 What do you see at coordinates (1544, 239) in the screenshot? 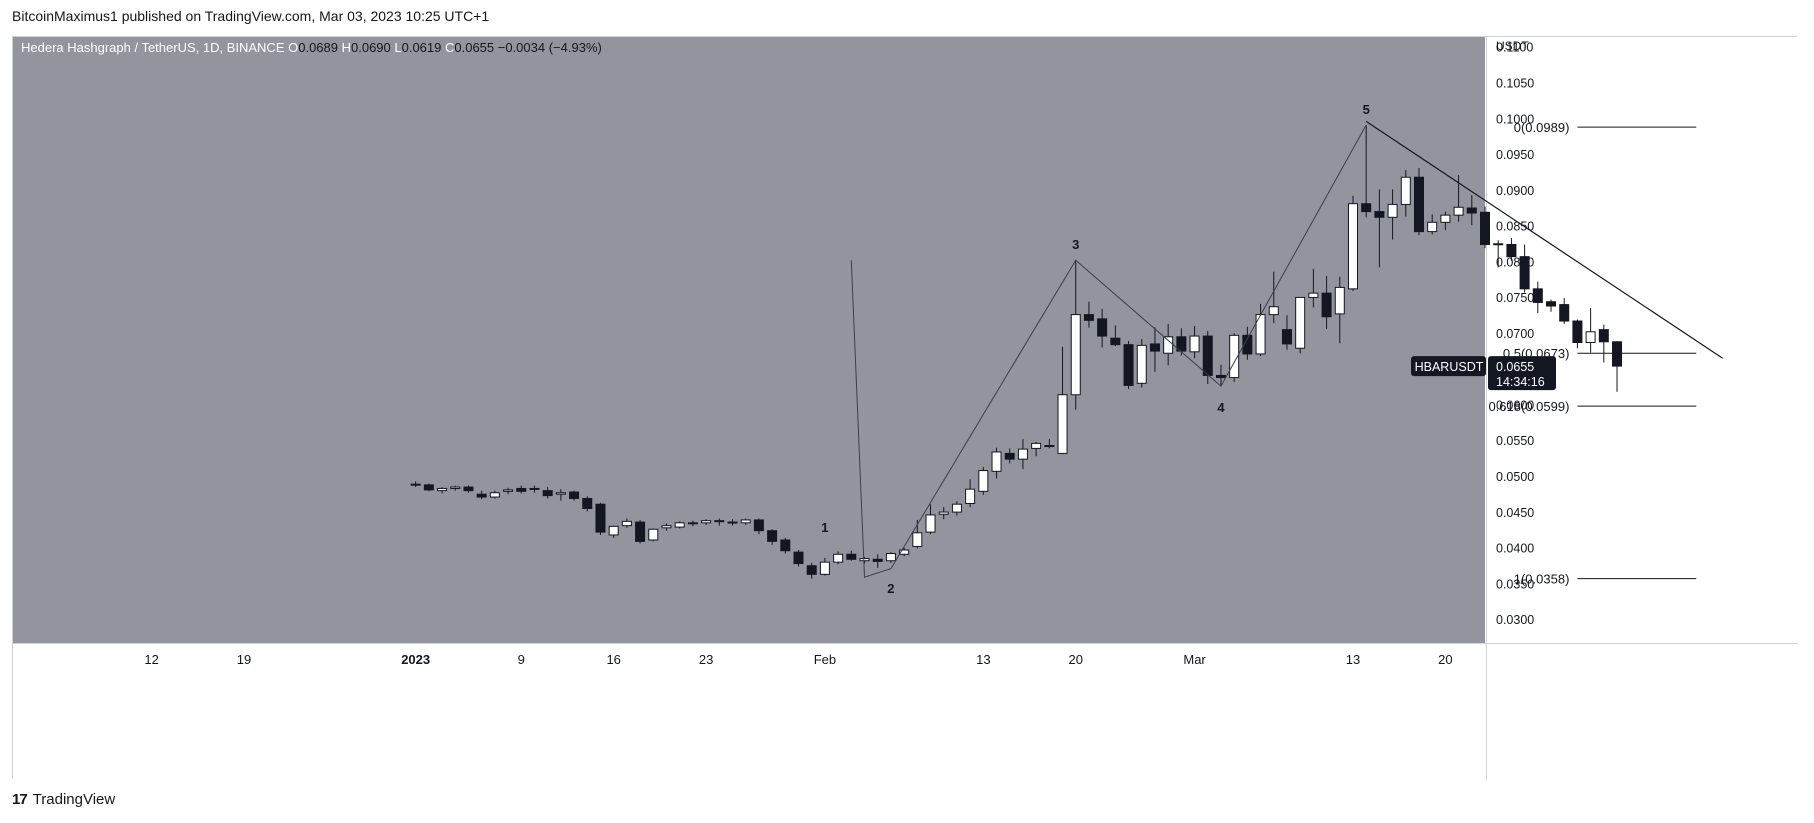
I see `descending-resistance-line` at bounding box center [1544, 239].